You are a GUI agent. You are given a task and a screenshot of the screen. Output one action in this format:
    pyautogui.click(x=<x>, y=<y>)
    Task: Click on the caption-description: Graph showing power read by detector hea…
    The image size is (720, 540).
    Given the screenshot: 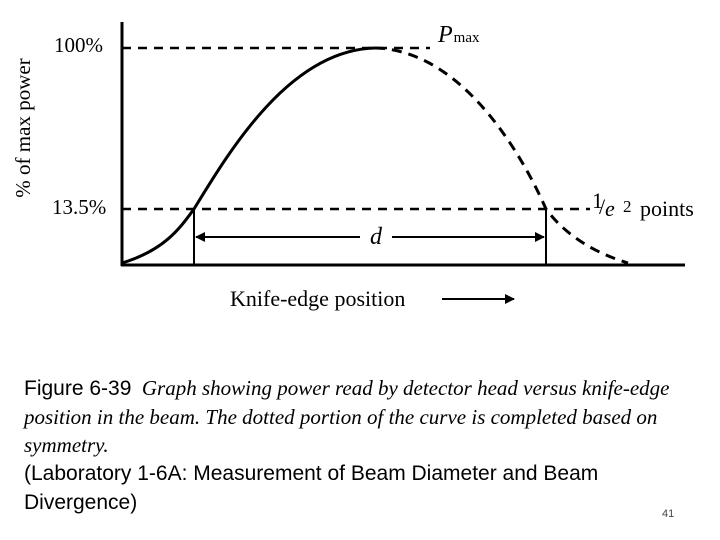 What is the action you would take?
    pyautogui.click(x=347, y=416)
    